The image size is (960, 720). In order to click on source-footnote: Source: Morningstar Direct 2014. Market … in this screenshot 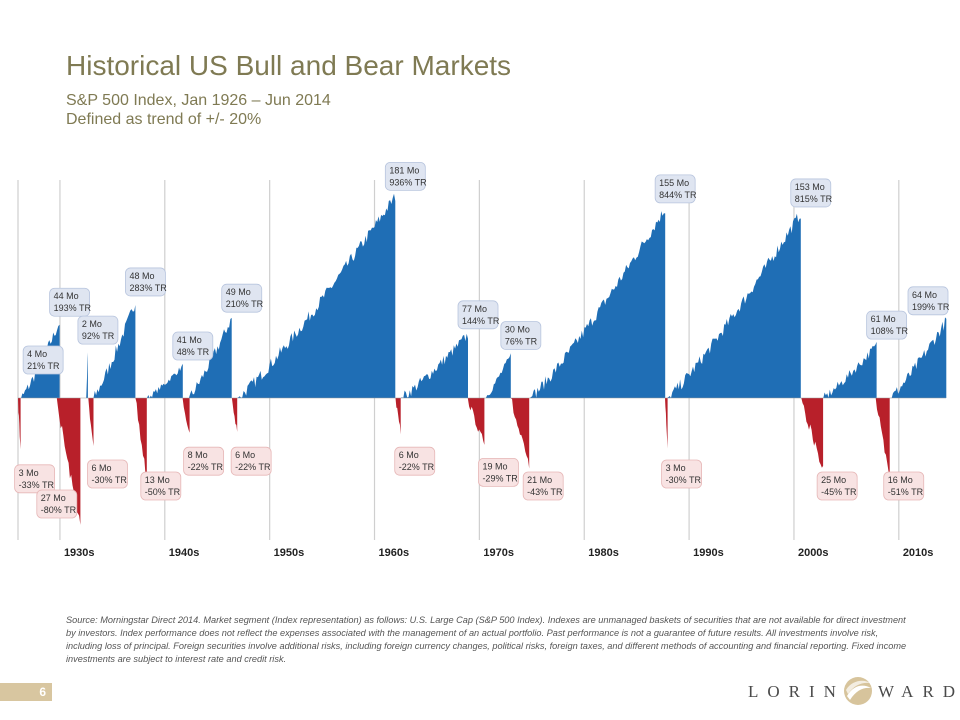, I will do `click(486, 639)`.